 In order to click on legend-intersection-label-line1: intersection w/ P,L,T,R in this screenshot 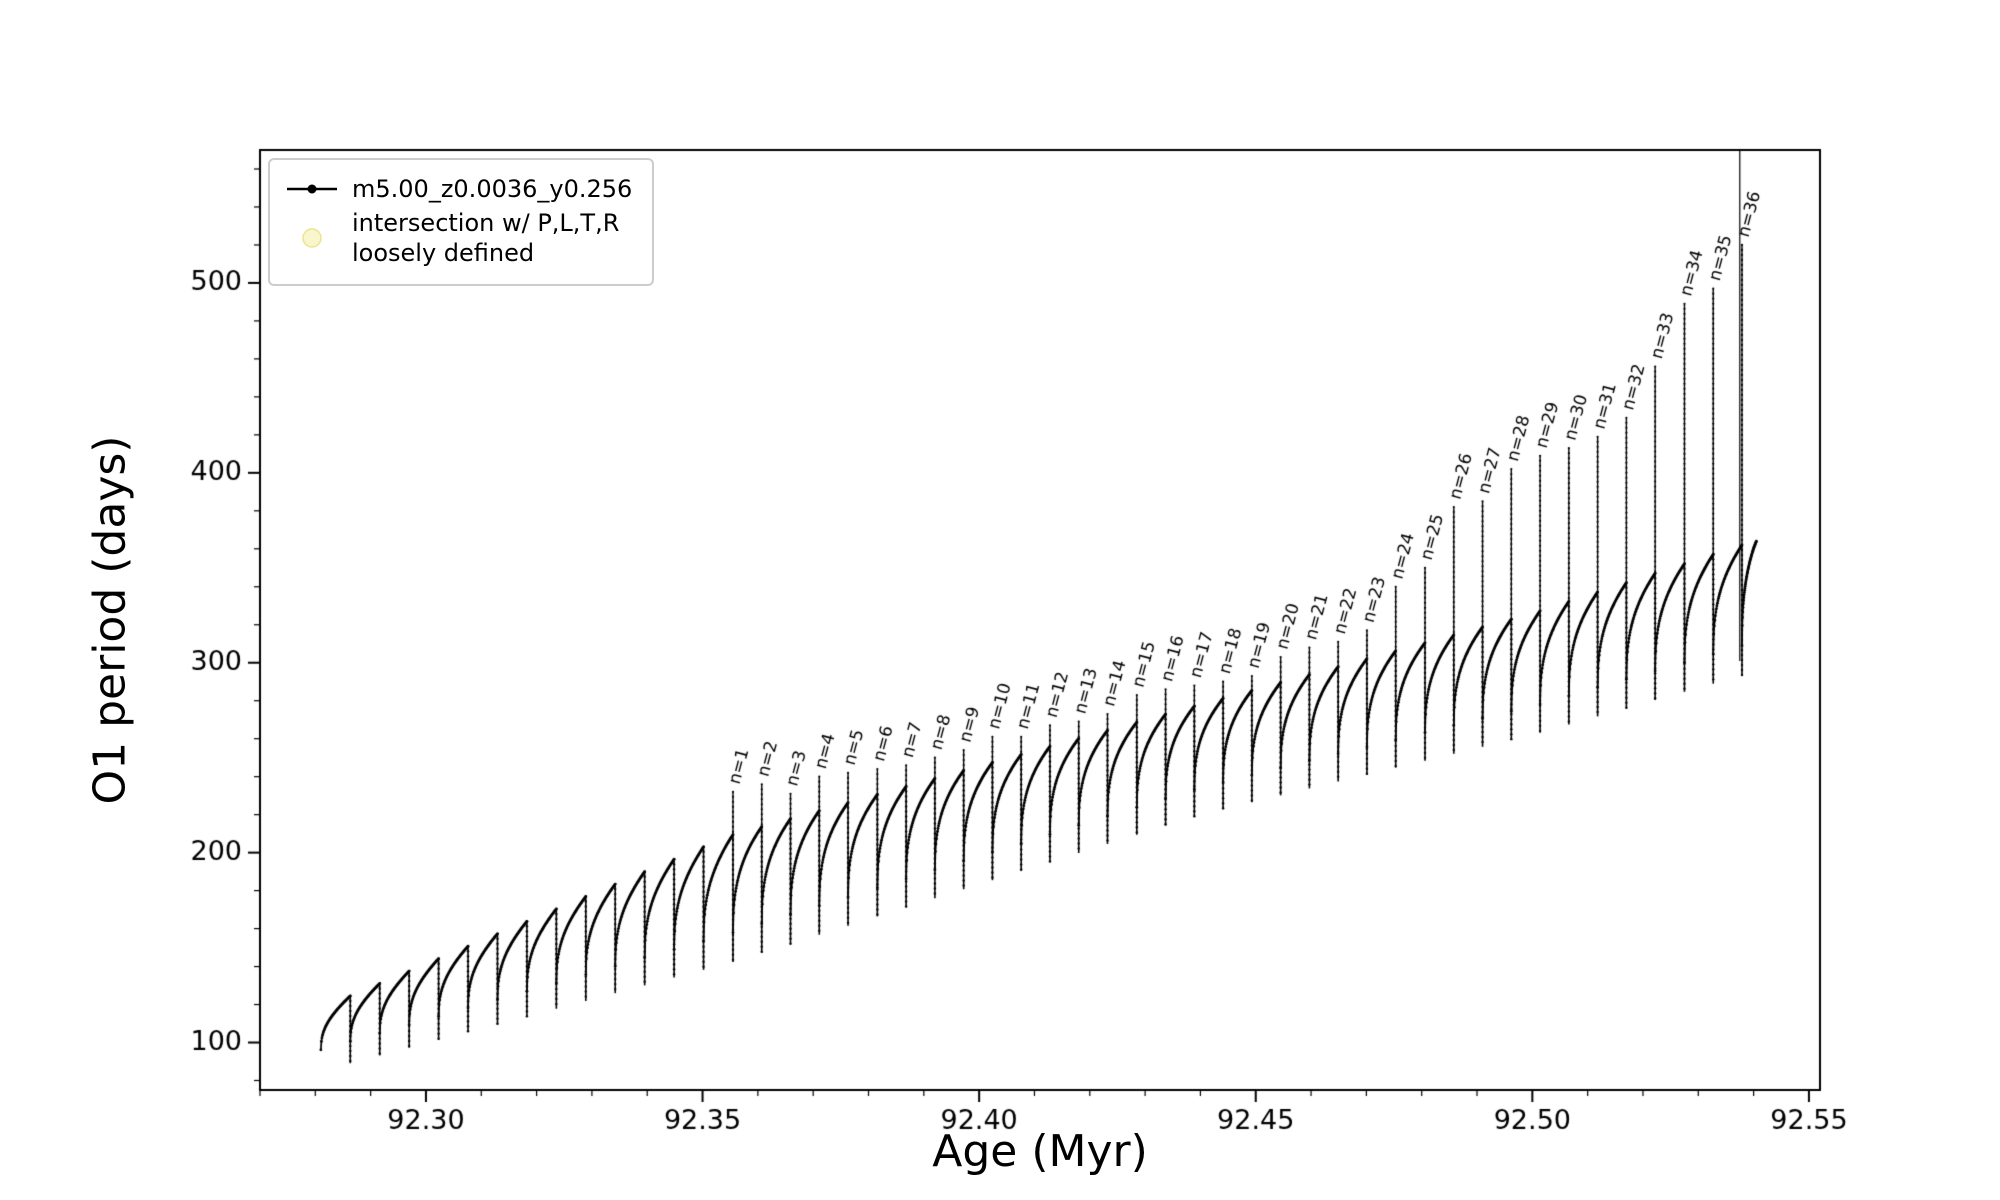, I will do `click(486, 223)`.